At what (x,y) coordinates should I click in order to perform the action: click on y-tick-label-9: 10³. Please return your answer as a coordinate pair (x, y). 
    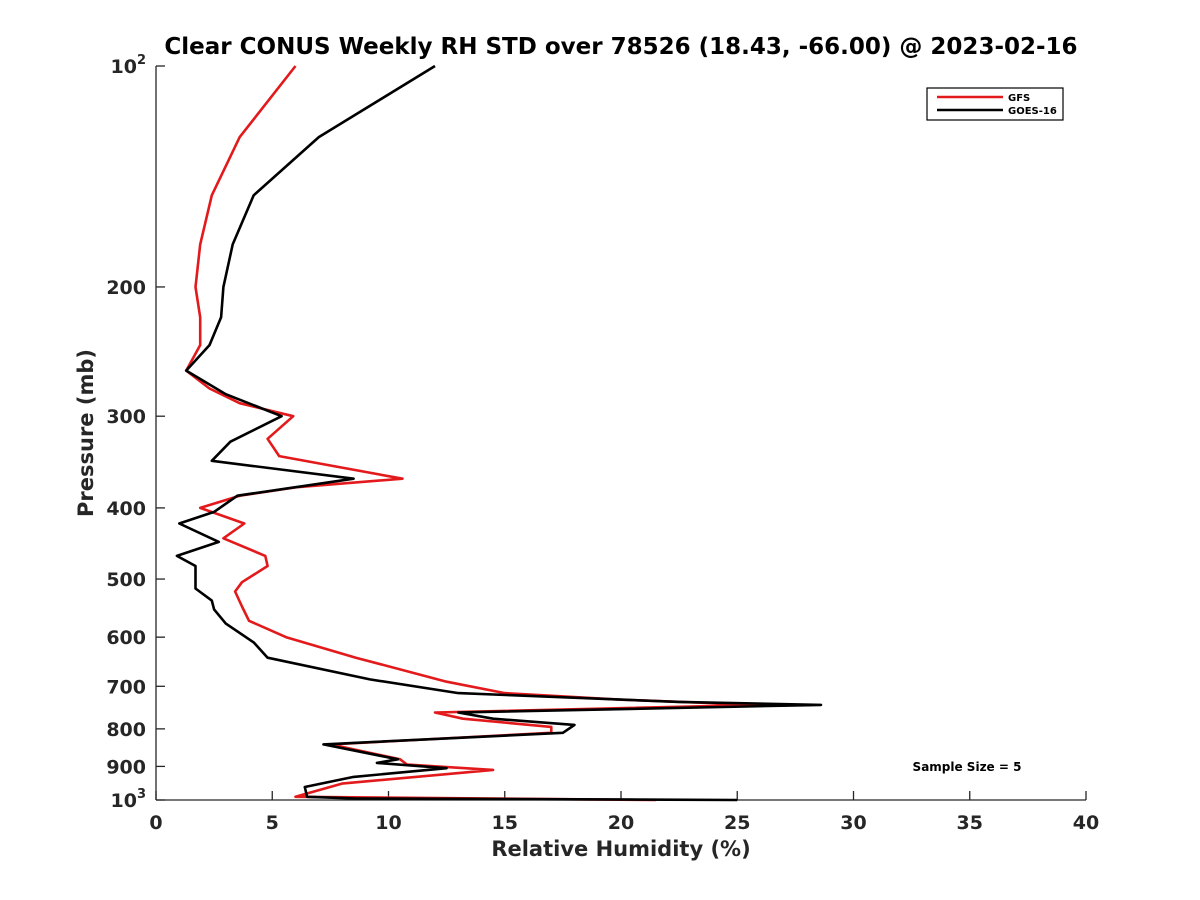
    Looking at the image, I should click on (129, 799).